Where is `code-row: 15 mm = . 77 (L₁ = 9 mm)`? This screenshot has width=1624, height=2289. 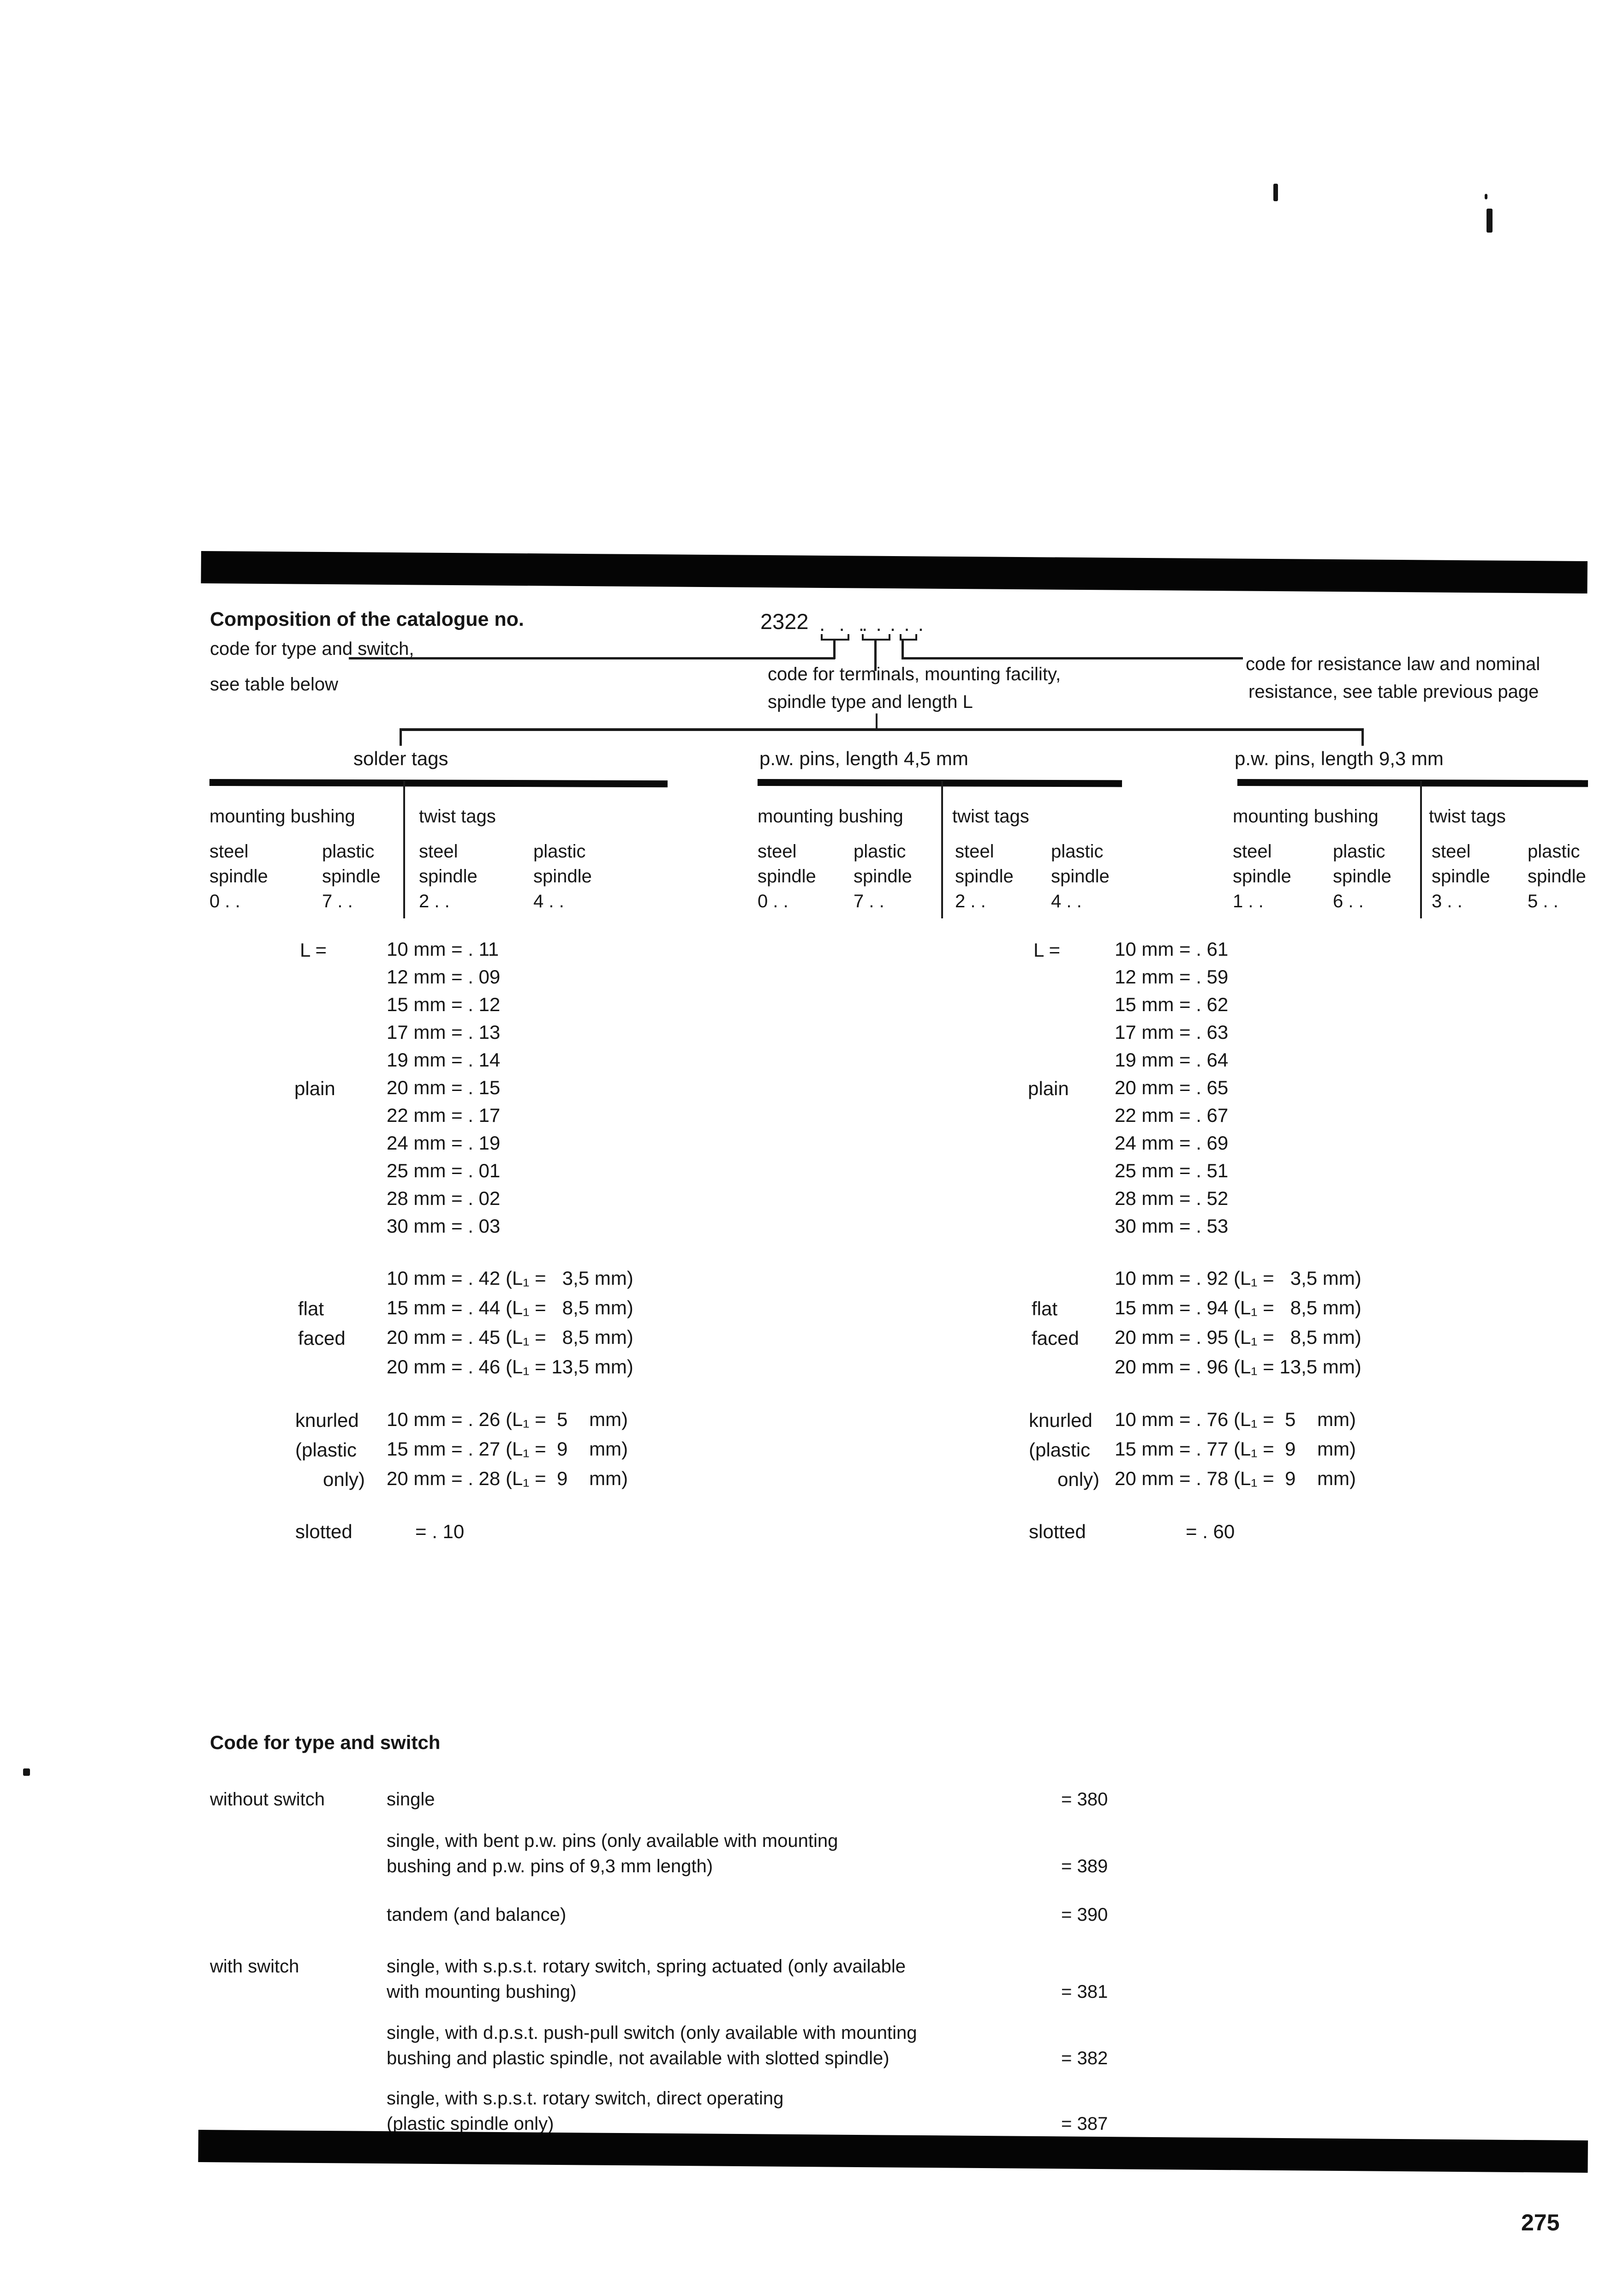 code-row: 15 mm = . 77 (L₁ = 9 mm) is located at coordinates (1235, 1449).